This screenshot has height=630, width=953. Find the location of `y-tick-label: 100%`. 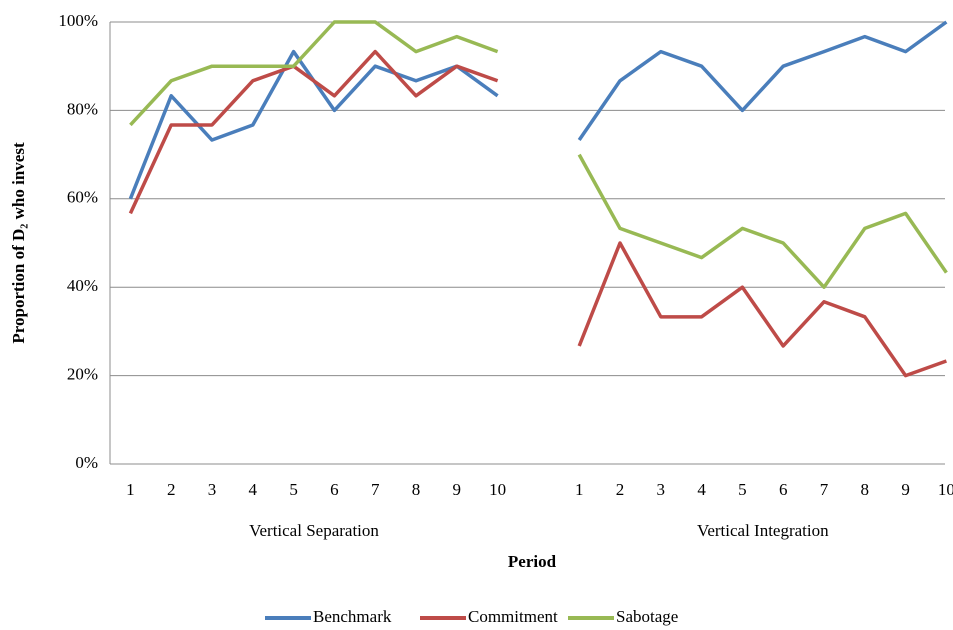

y-tick-label: 100% is located at coordinates (78, 20).